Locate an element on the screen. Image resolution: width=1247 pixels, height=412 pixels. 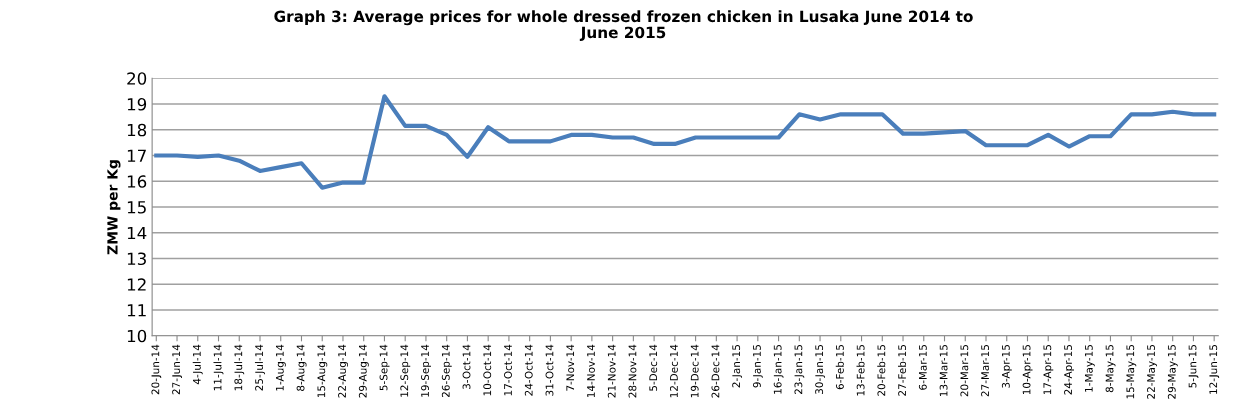
x-tick-label: 5-Dec-14 is located at coordinates (653, 367).